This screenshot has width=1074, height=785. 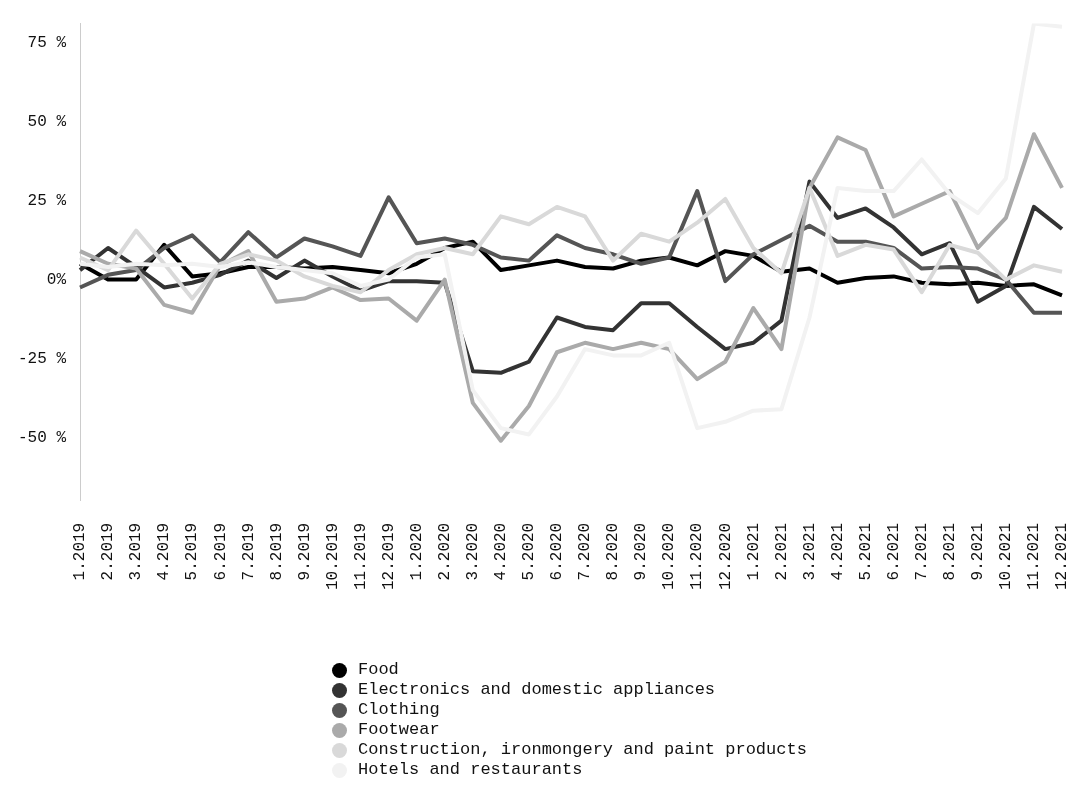 I want to click on x-tick-label: 8.2019, so click(x=276, y=551).